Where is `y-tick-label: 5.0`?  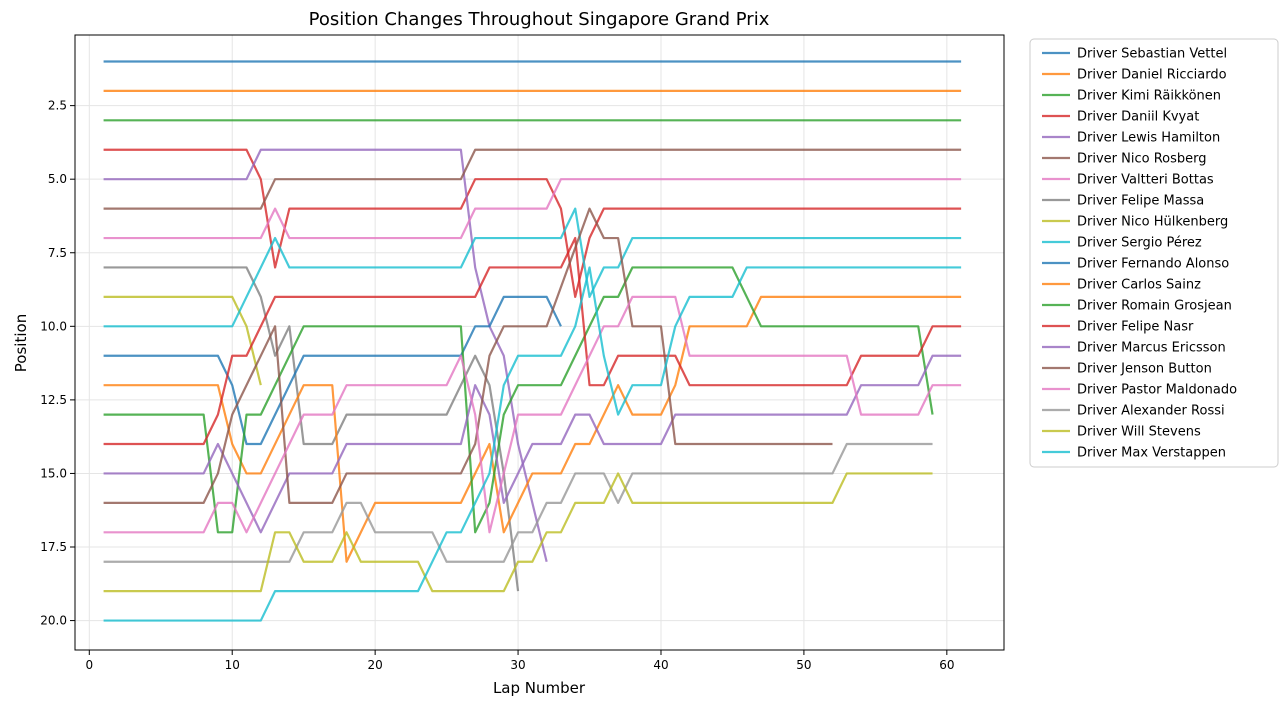 y-tick-label: 5.0 is located at coordinates (57, 179).